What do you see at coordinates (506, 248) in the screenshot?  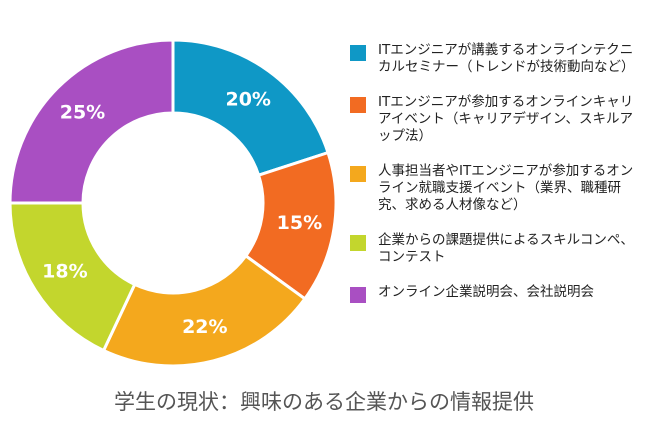 I see `legend-label: 企業からの課題提供によるスキルコンペ、コンテスト` at bounding box center [506, 248].